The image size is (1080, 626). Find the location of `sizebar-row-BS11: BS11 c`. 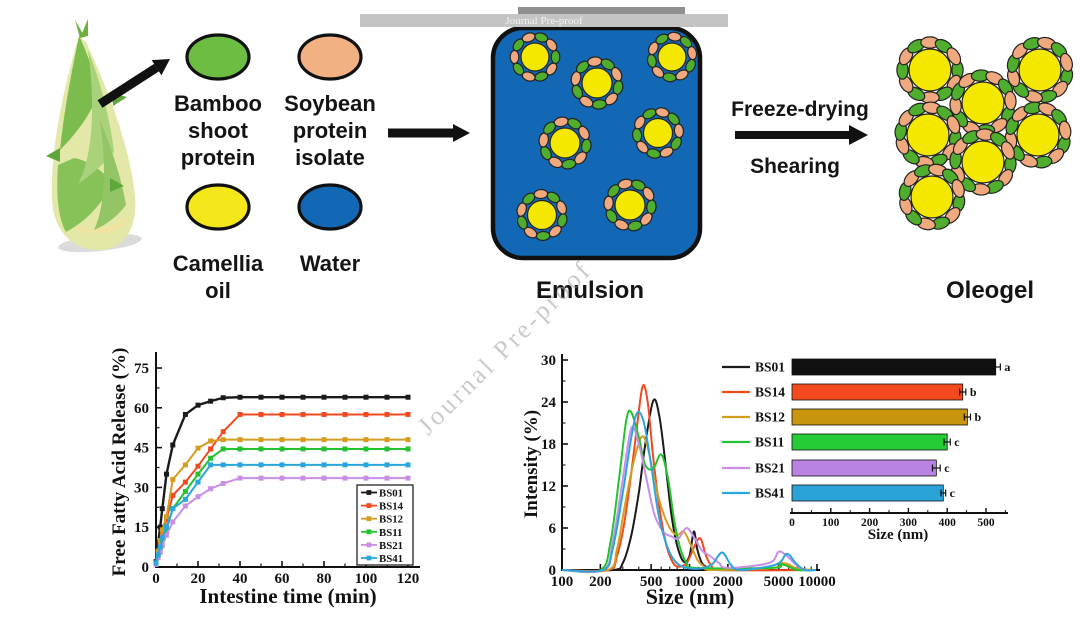

sizebar-row-BS11: BS11 c is located at coordinates (841, 442).